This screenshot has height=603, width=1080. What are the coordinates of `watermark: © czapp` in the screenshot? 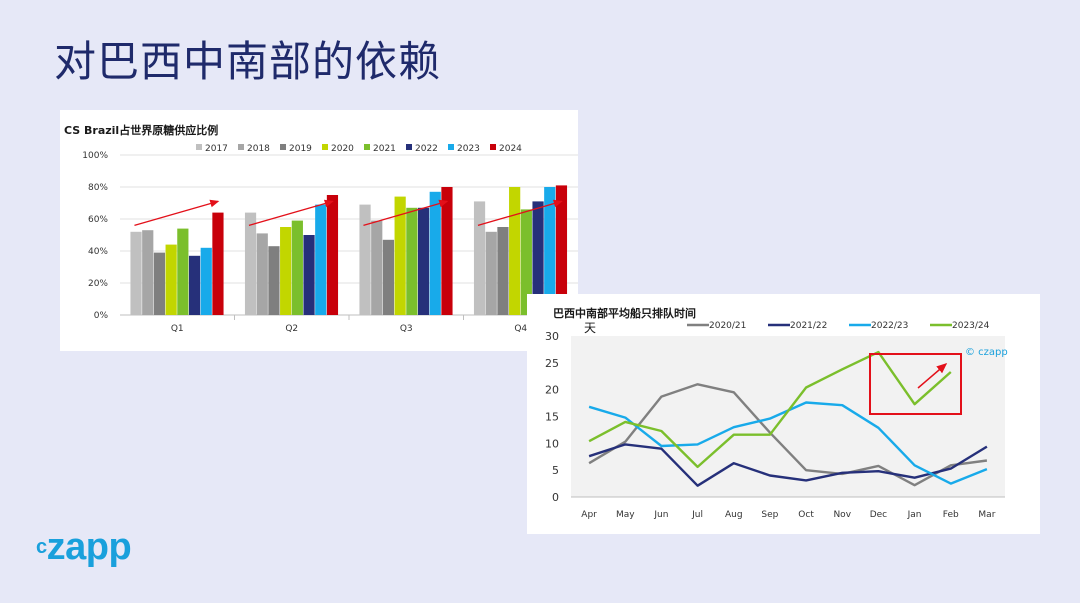 It's located at (986, 352).